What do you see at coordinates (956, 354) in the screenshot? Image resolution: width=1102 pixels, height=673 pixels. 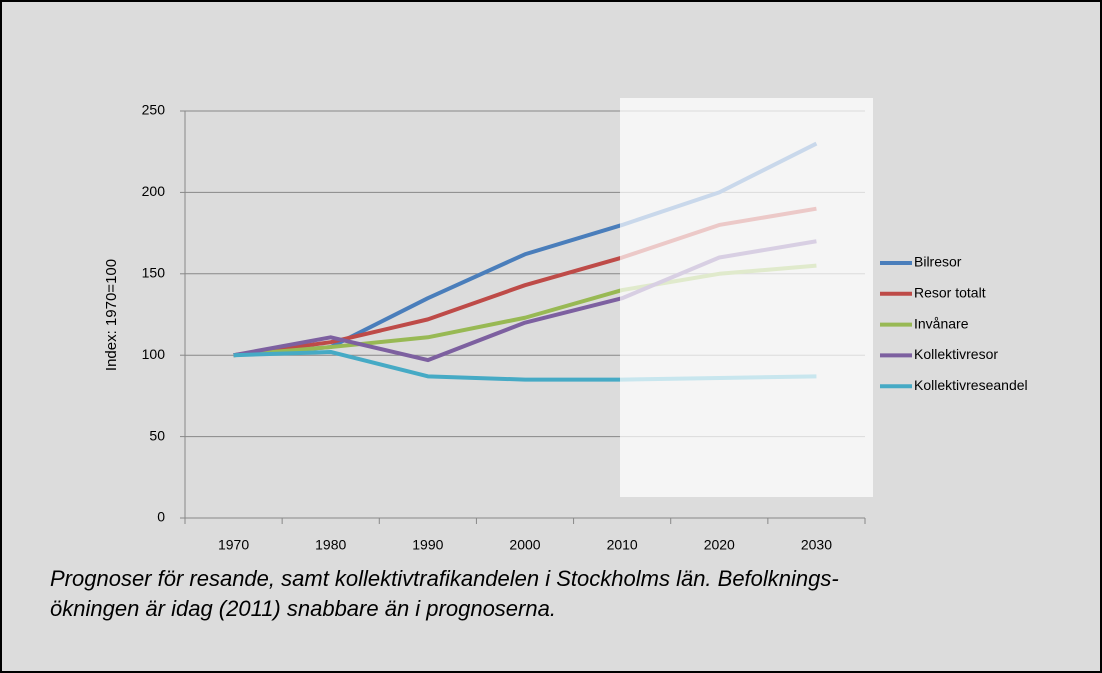 I see `legend-label: Kollektivresor` at bounding box center [956, 354].